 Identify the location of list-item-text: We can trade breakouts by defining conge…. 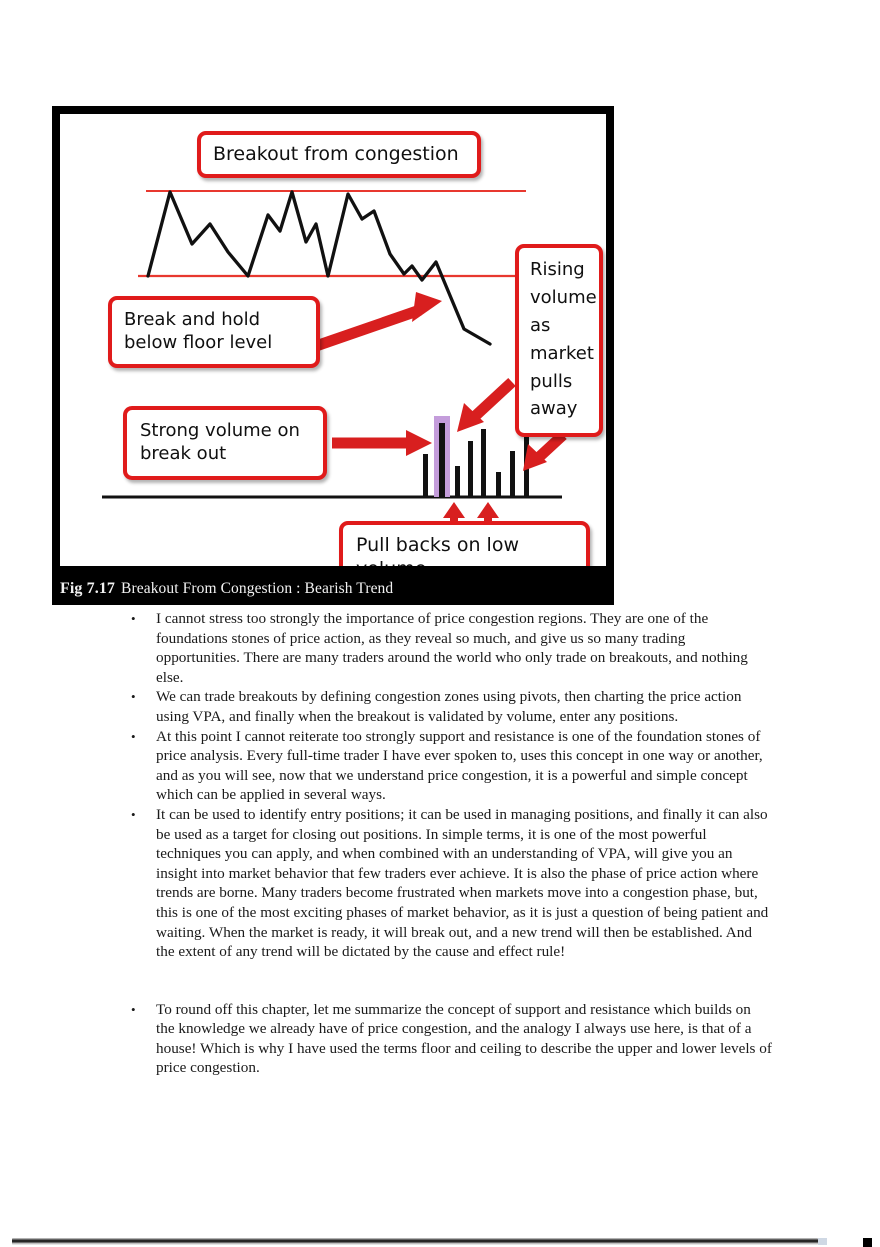
(449, 706).